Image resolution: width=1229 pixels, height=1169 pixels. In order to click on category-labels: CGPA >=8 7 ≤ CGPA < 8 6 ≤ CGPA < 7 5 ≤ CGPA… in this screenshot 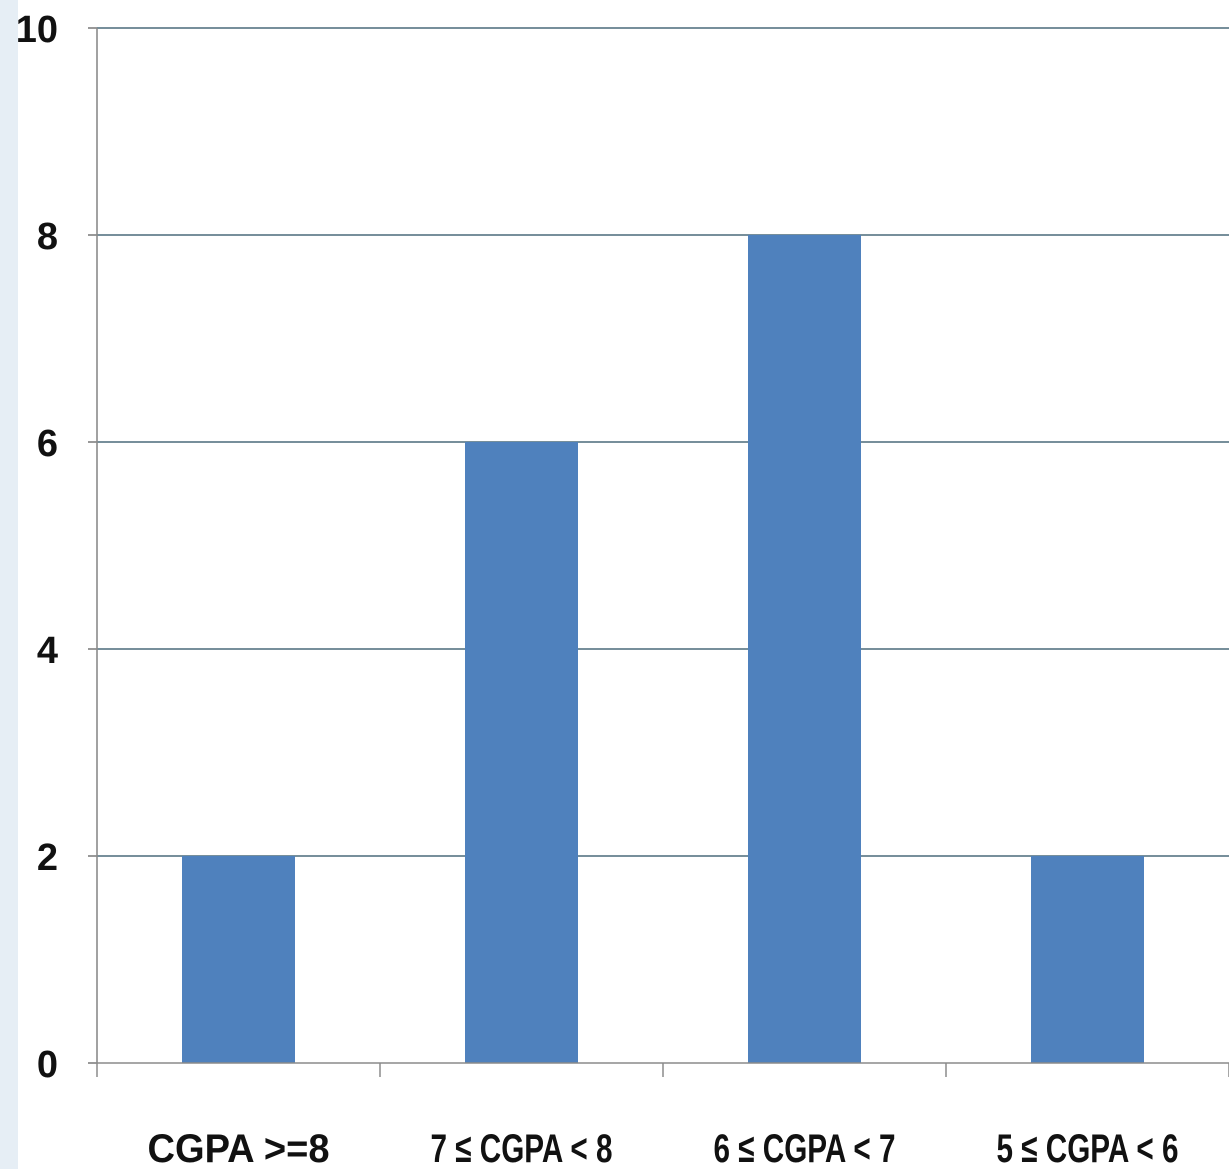, I will do `click(663, 1148)`.